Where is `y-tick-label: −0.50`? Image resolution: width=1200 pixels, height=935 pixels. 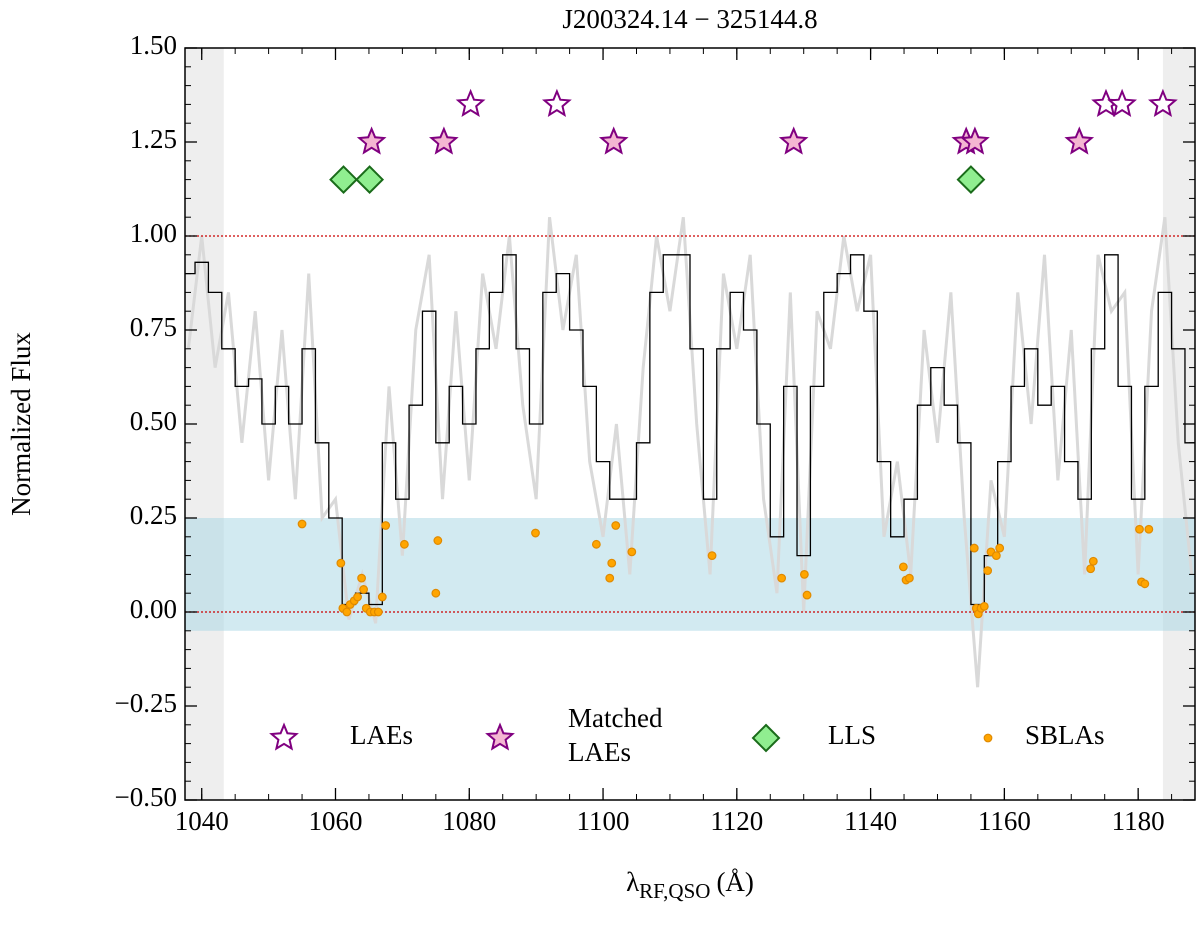
y-tick-label: −0.50 is located at coordinates (146, 797).